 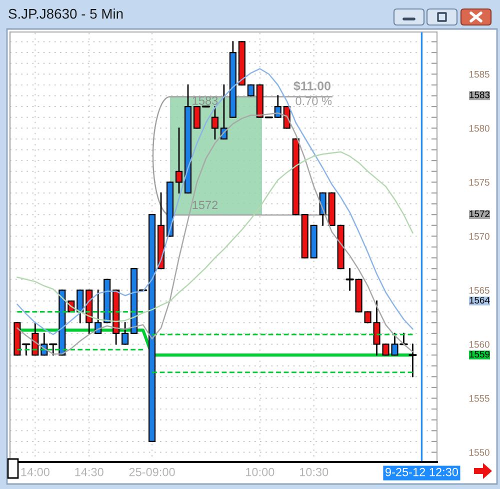 I want to click on y-tick-label: 1585, so click(x=479, y=74).